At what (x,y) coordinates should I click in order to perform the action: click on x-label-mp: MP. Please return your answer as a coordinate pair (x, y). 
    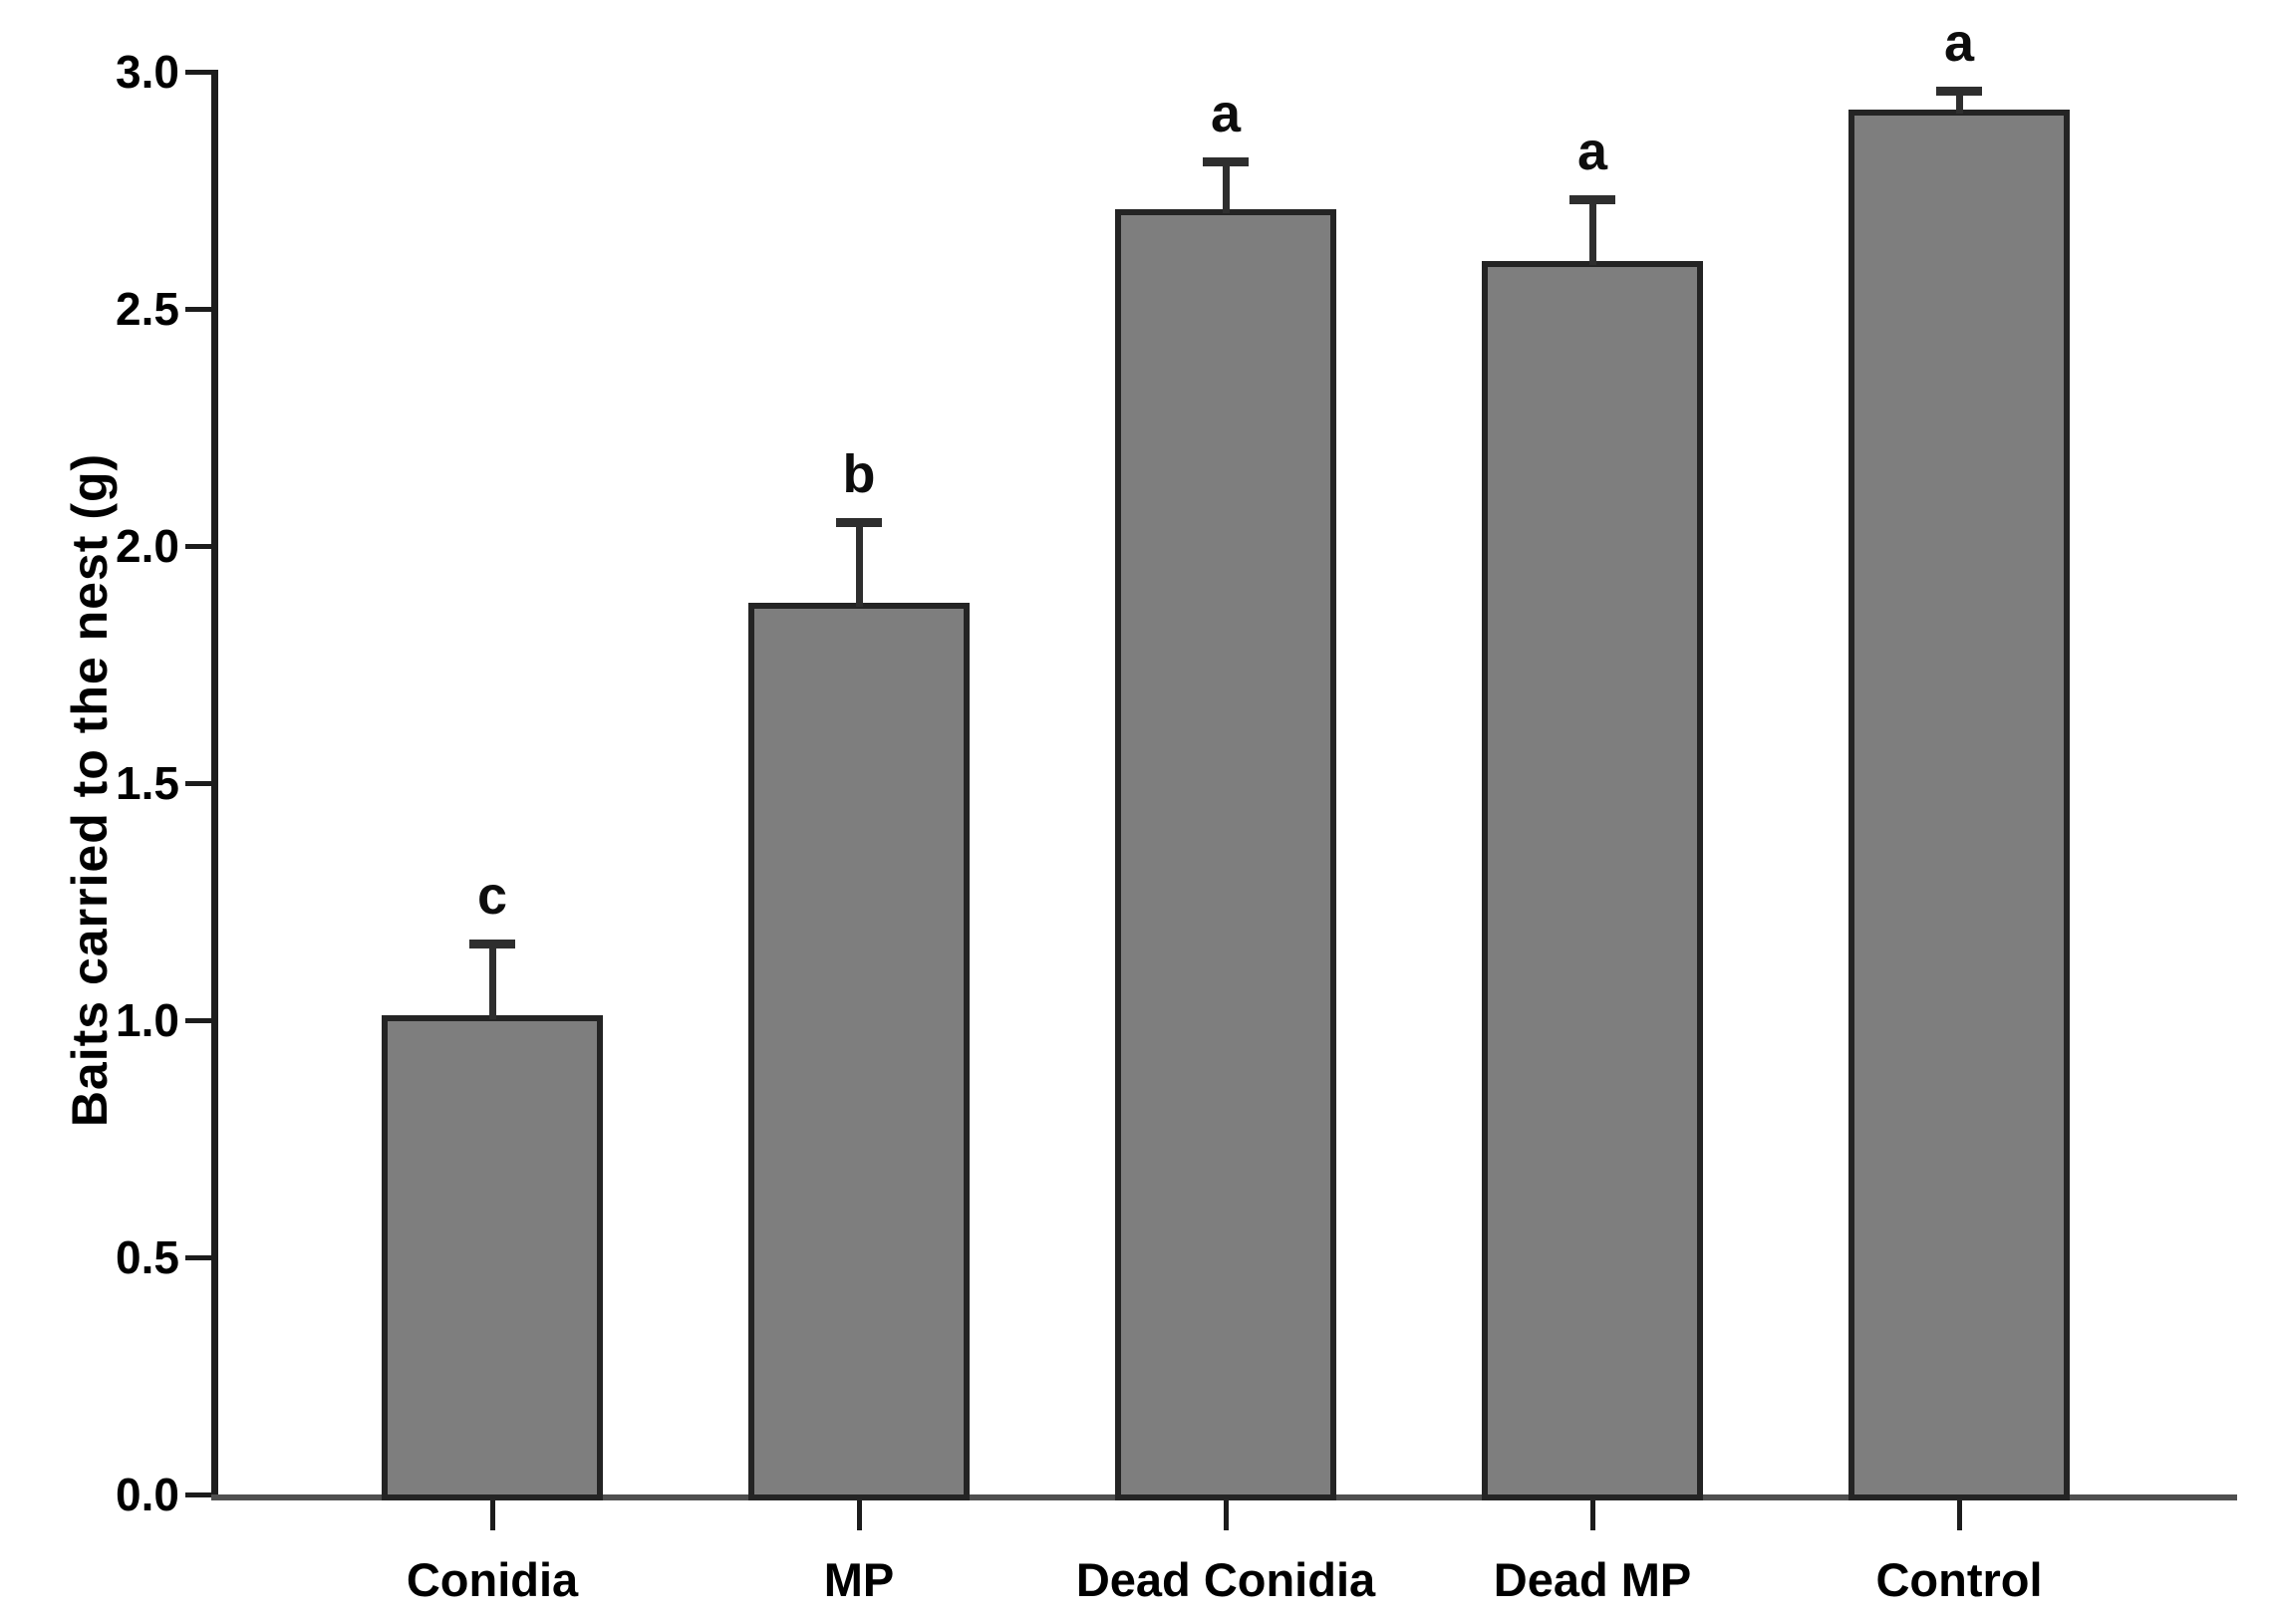
    Looking at the image, I should click on (859, 1579).